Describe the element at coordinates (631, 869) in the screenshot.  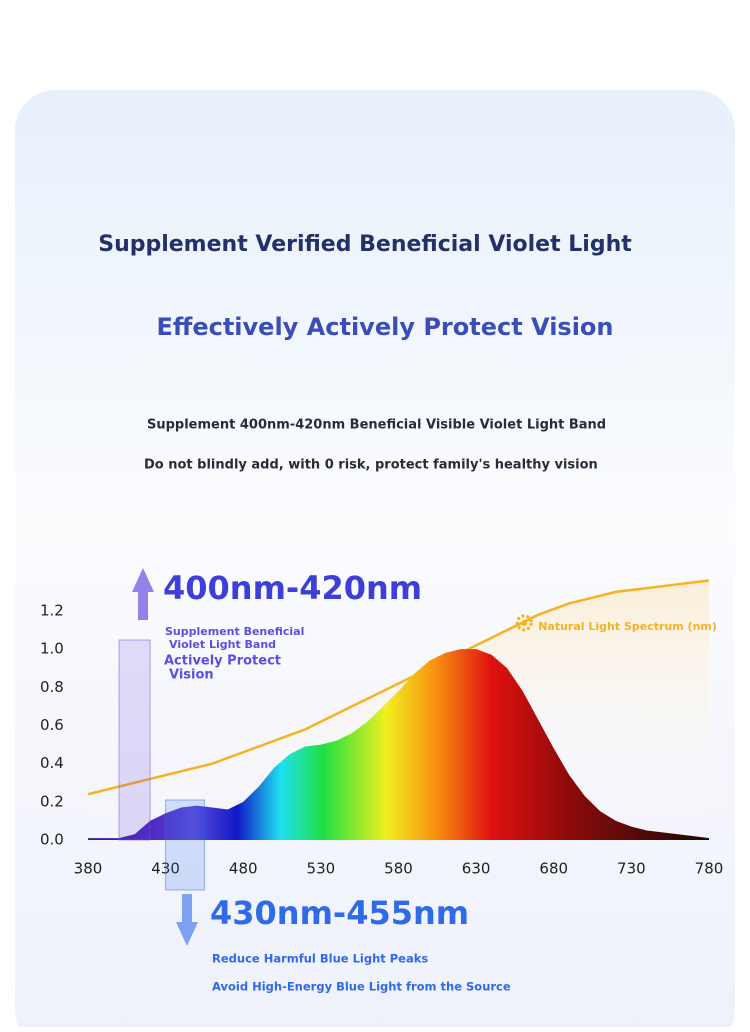
I see `x-tick-label: 730` at that location.